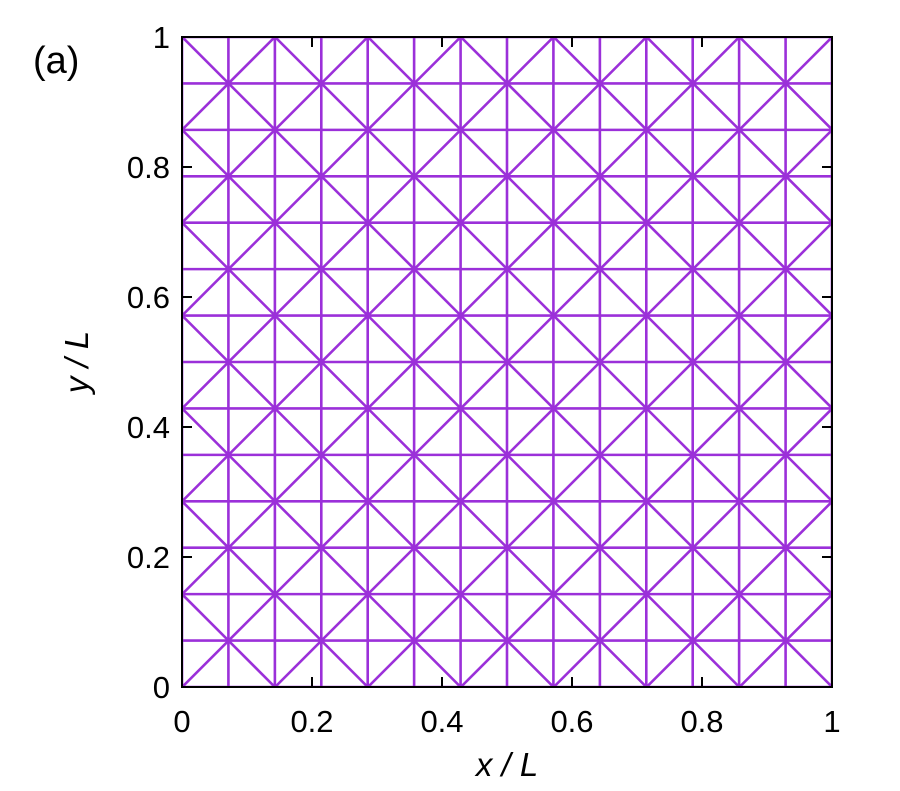  Describe the element at coordinates (311, 721) in the screenshot. I see `x-tick-label: 0.2` at that location.